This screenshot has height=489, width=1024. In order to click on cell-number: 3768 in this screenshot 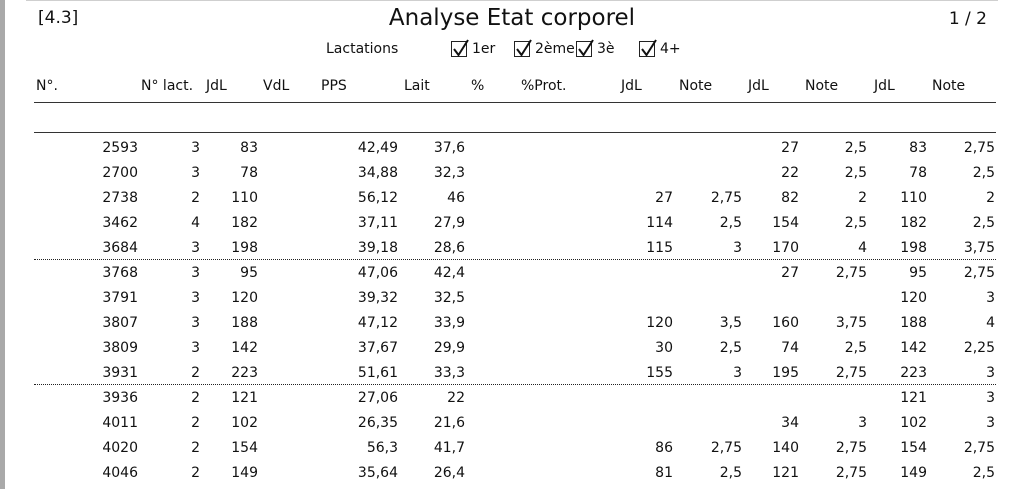, I will do `click(120, 273)`.